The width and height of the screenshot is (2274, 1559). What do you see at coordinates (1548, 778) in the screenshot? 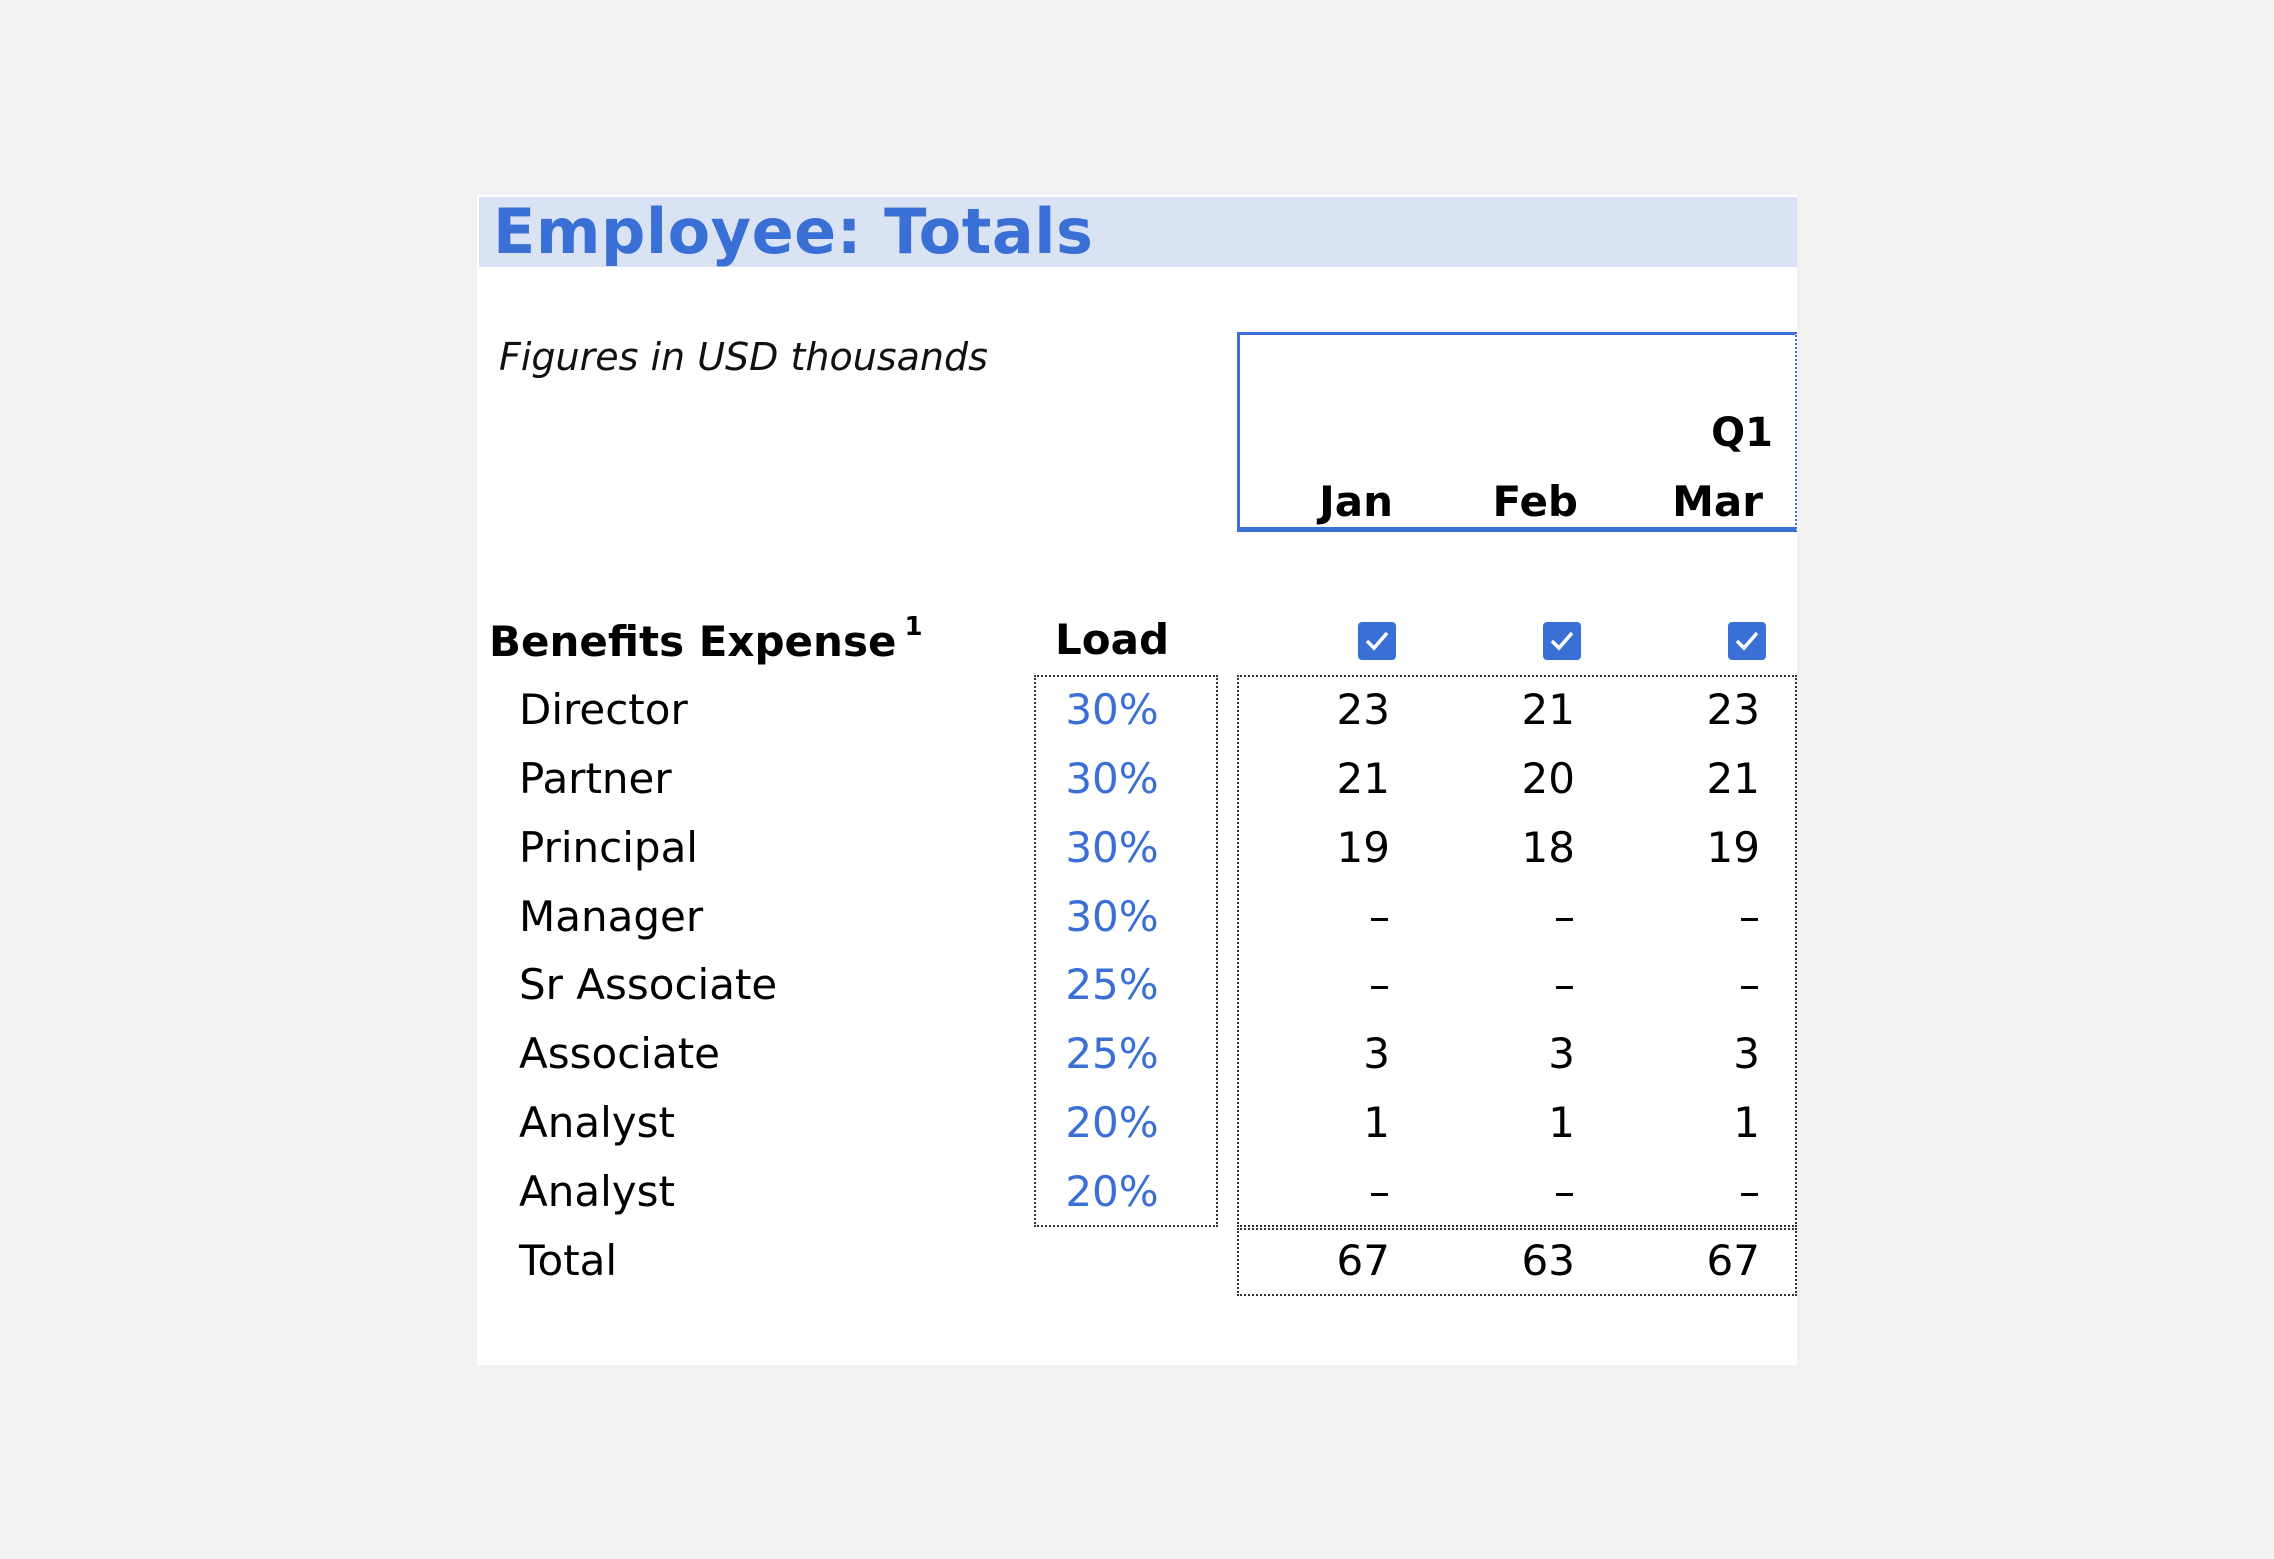
I see `value-cell: 20` at bounding box center [1548, 778].